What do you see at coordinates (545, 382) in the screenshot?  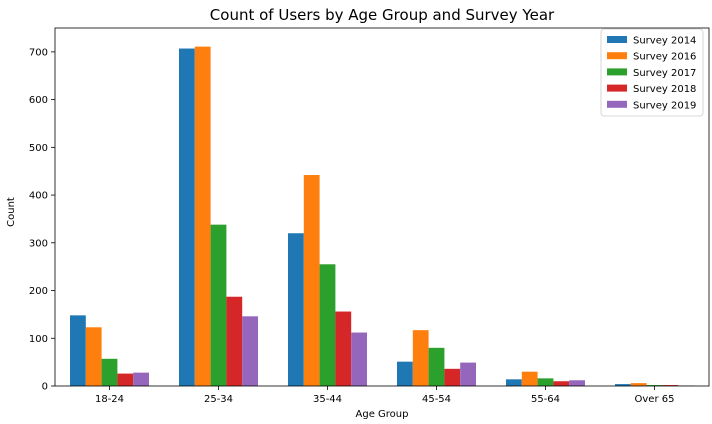 I see `bar-55-64-survey-2017` at bounding box center [545, 382].